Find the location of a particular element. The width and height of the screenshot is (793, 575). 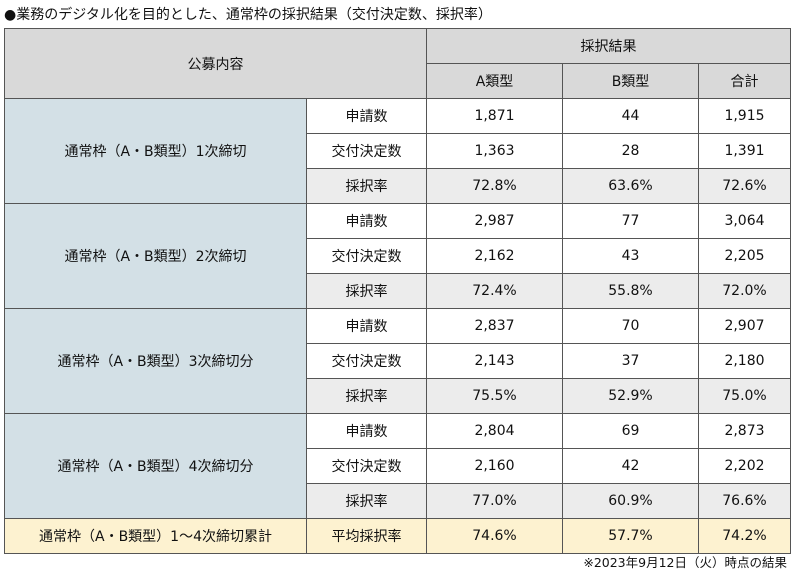

cell-total: 2,202 is located at coordinates (744, 466).